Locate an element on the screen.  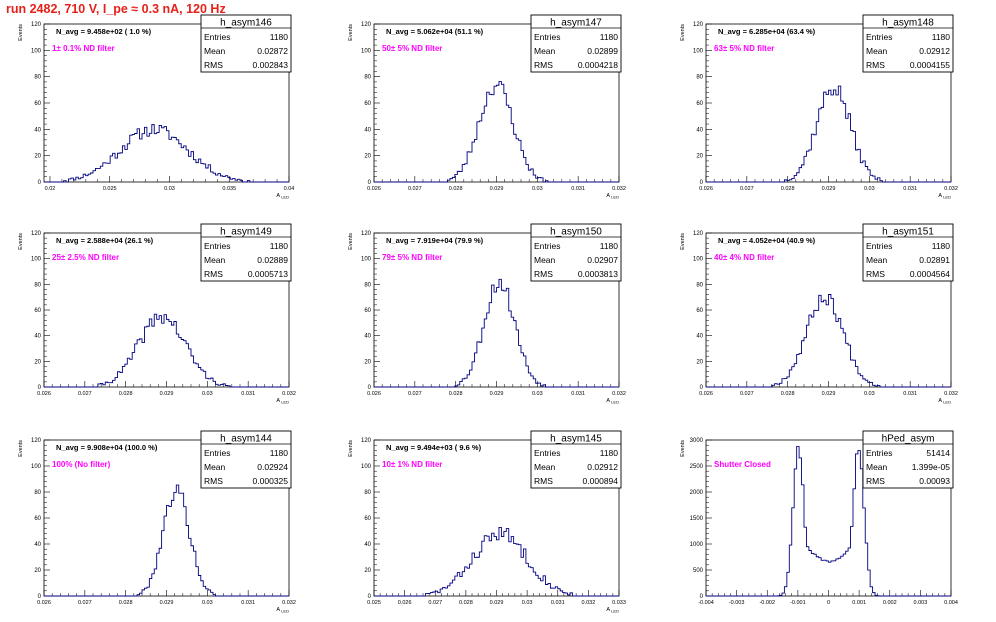
histogram-name: h_asym144 is located at coordinates (246, 439).